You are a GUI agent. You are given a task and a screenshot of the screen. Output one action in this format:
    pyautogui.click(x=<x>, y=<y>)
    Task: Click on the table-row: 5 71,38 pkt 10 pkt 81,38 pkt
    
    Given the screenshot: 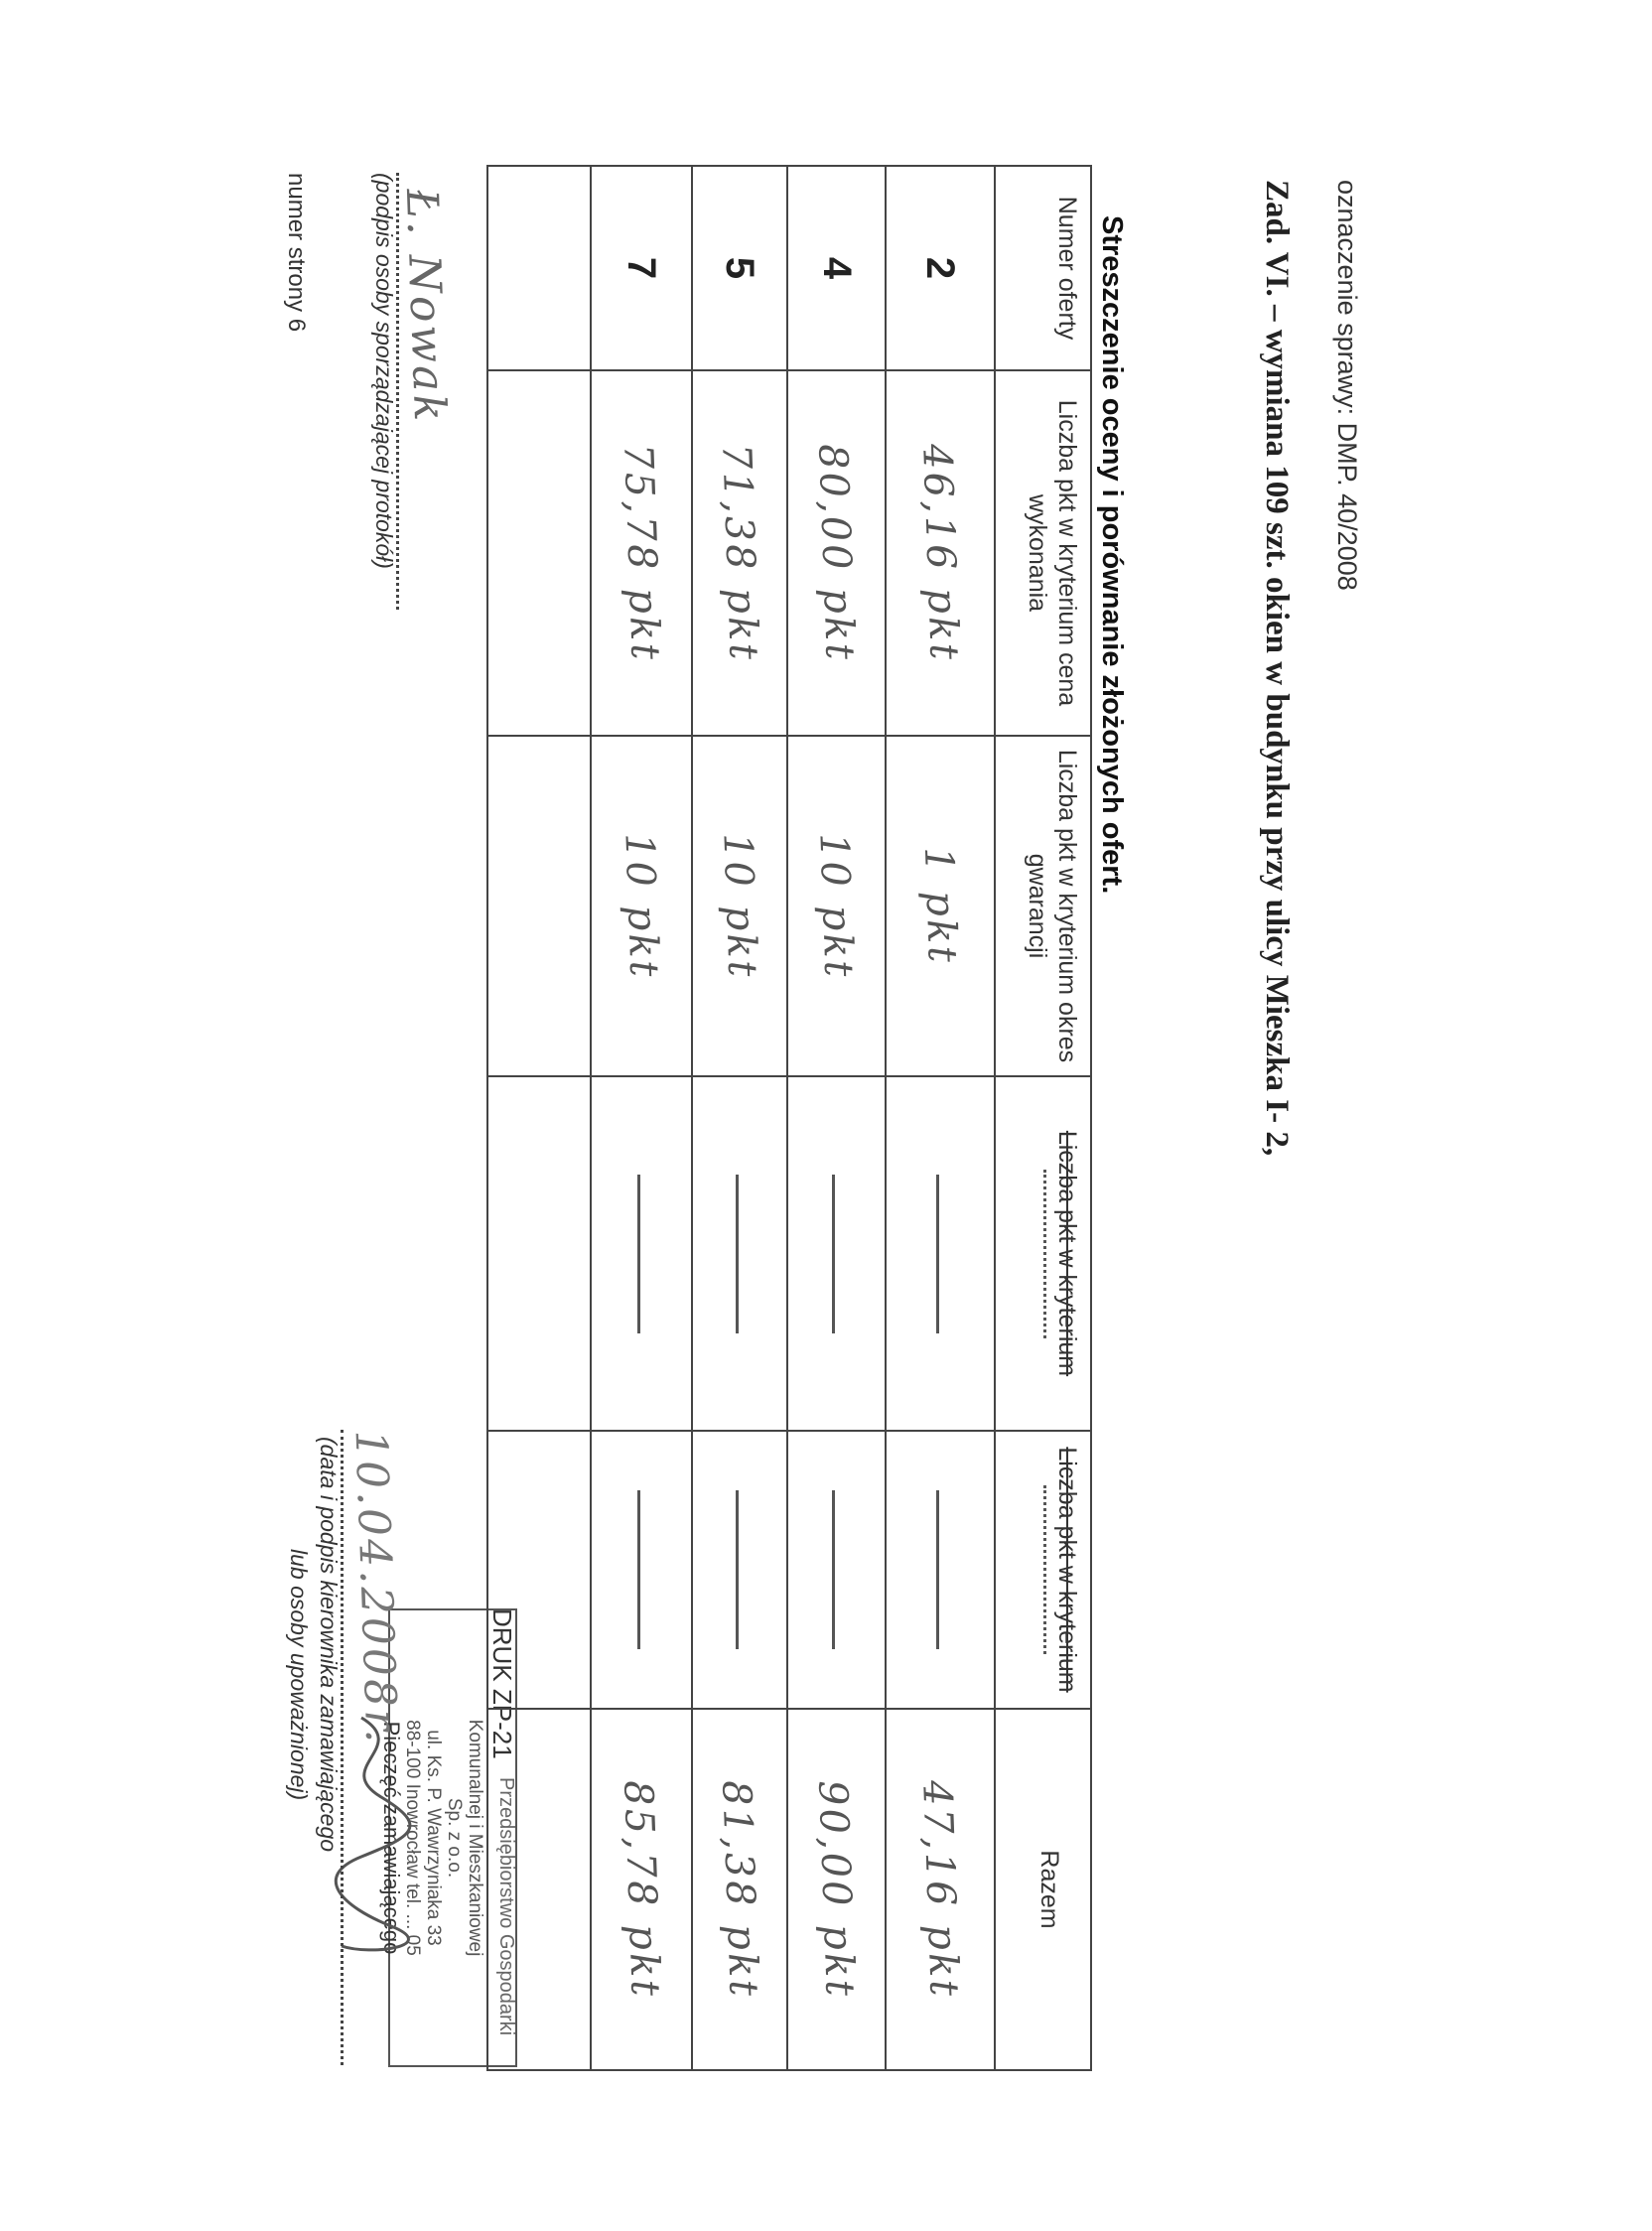 What is the action you would take?
    pyautogui.click(x=740, y=1118)
    